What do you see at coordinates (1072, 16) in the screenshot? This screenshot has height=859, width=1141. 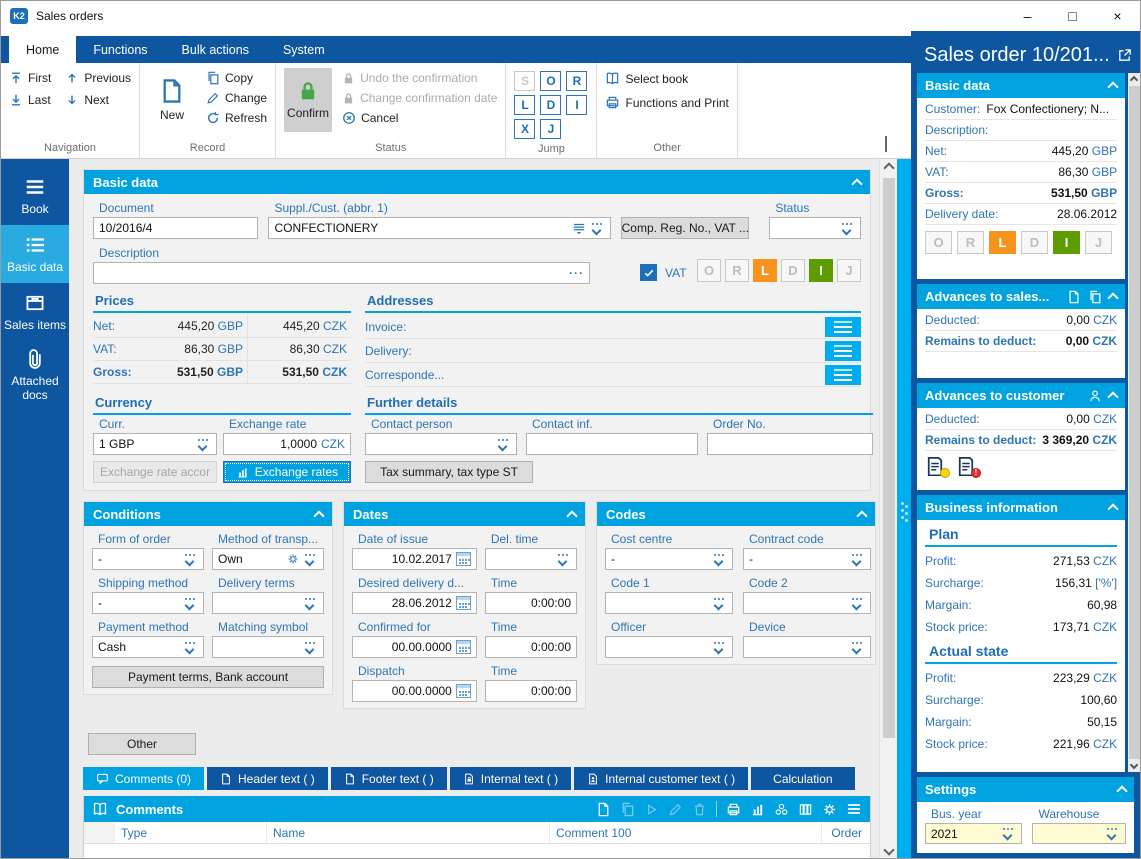 I see `maximize-button: □` at bounding box center [1072, 16].